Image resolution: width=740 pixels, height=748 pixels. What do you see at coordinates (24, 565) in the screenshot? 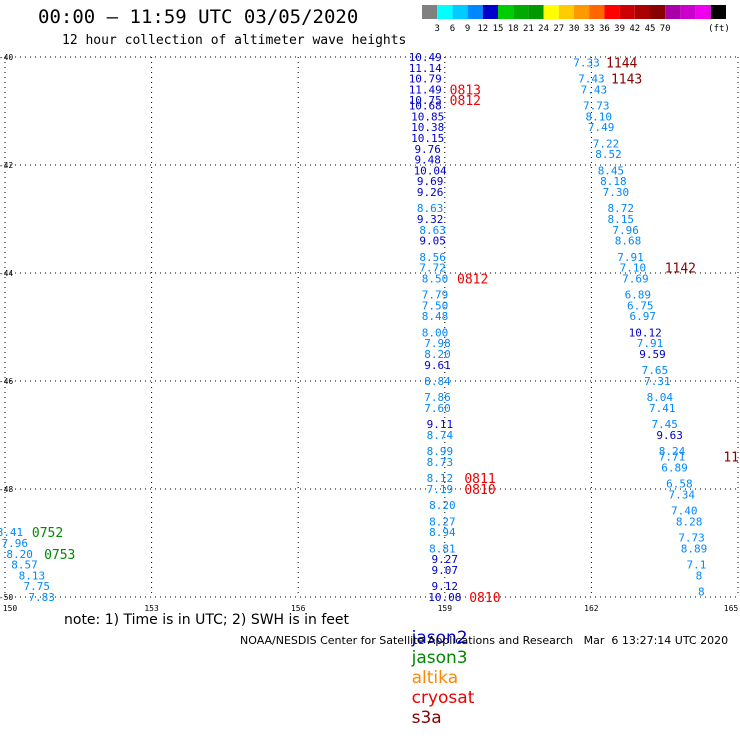
I see `swh-point-2-3: 8.57` at bounding box center [24, 565].